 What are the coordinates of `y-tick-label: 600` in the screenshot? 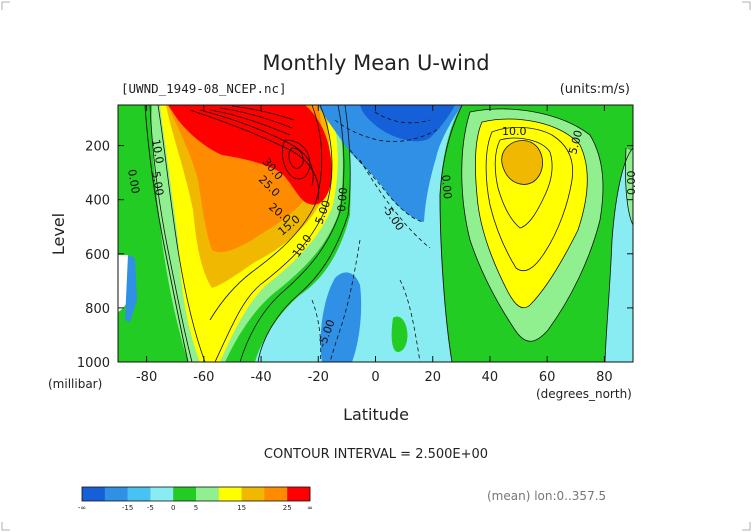 It's located at (97, 255).